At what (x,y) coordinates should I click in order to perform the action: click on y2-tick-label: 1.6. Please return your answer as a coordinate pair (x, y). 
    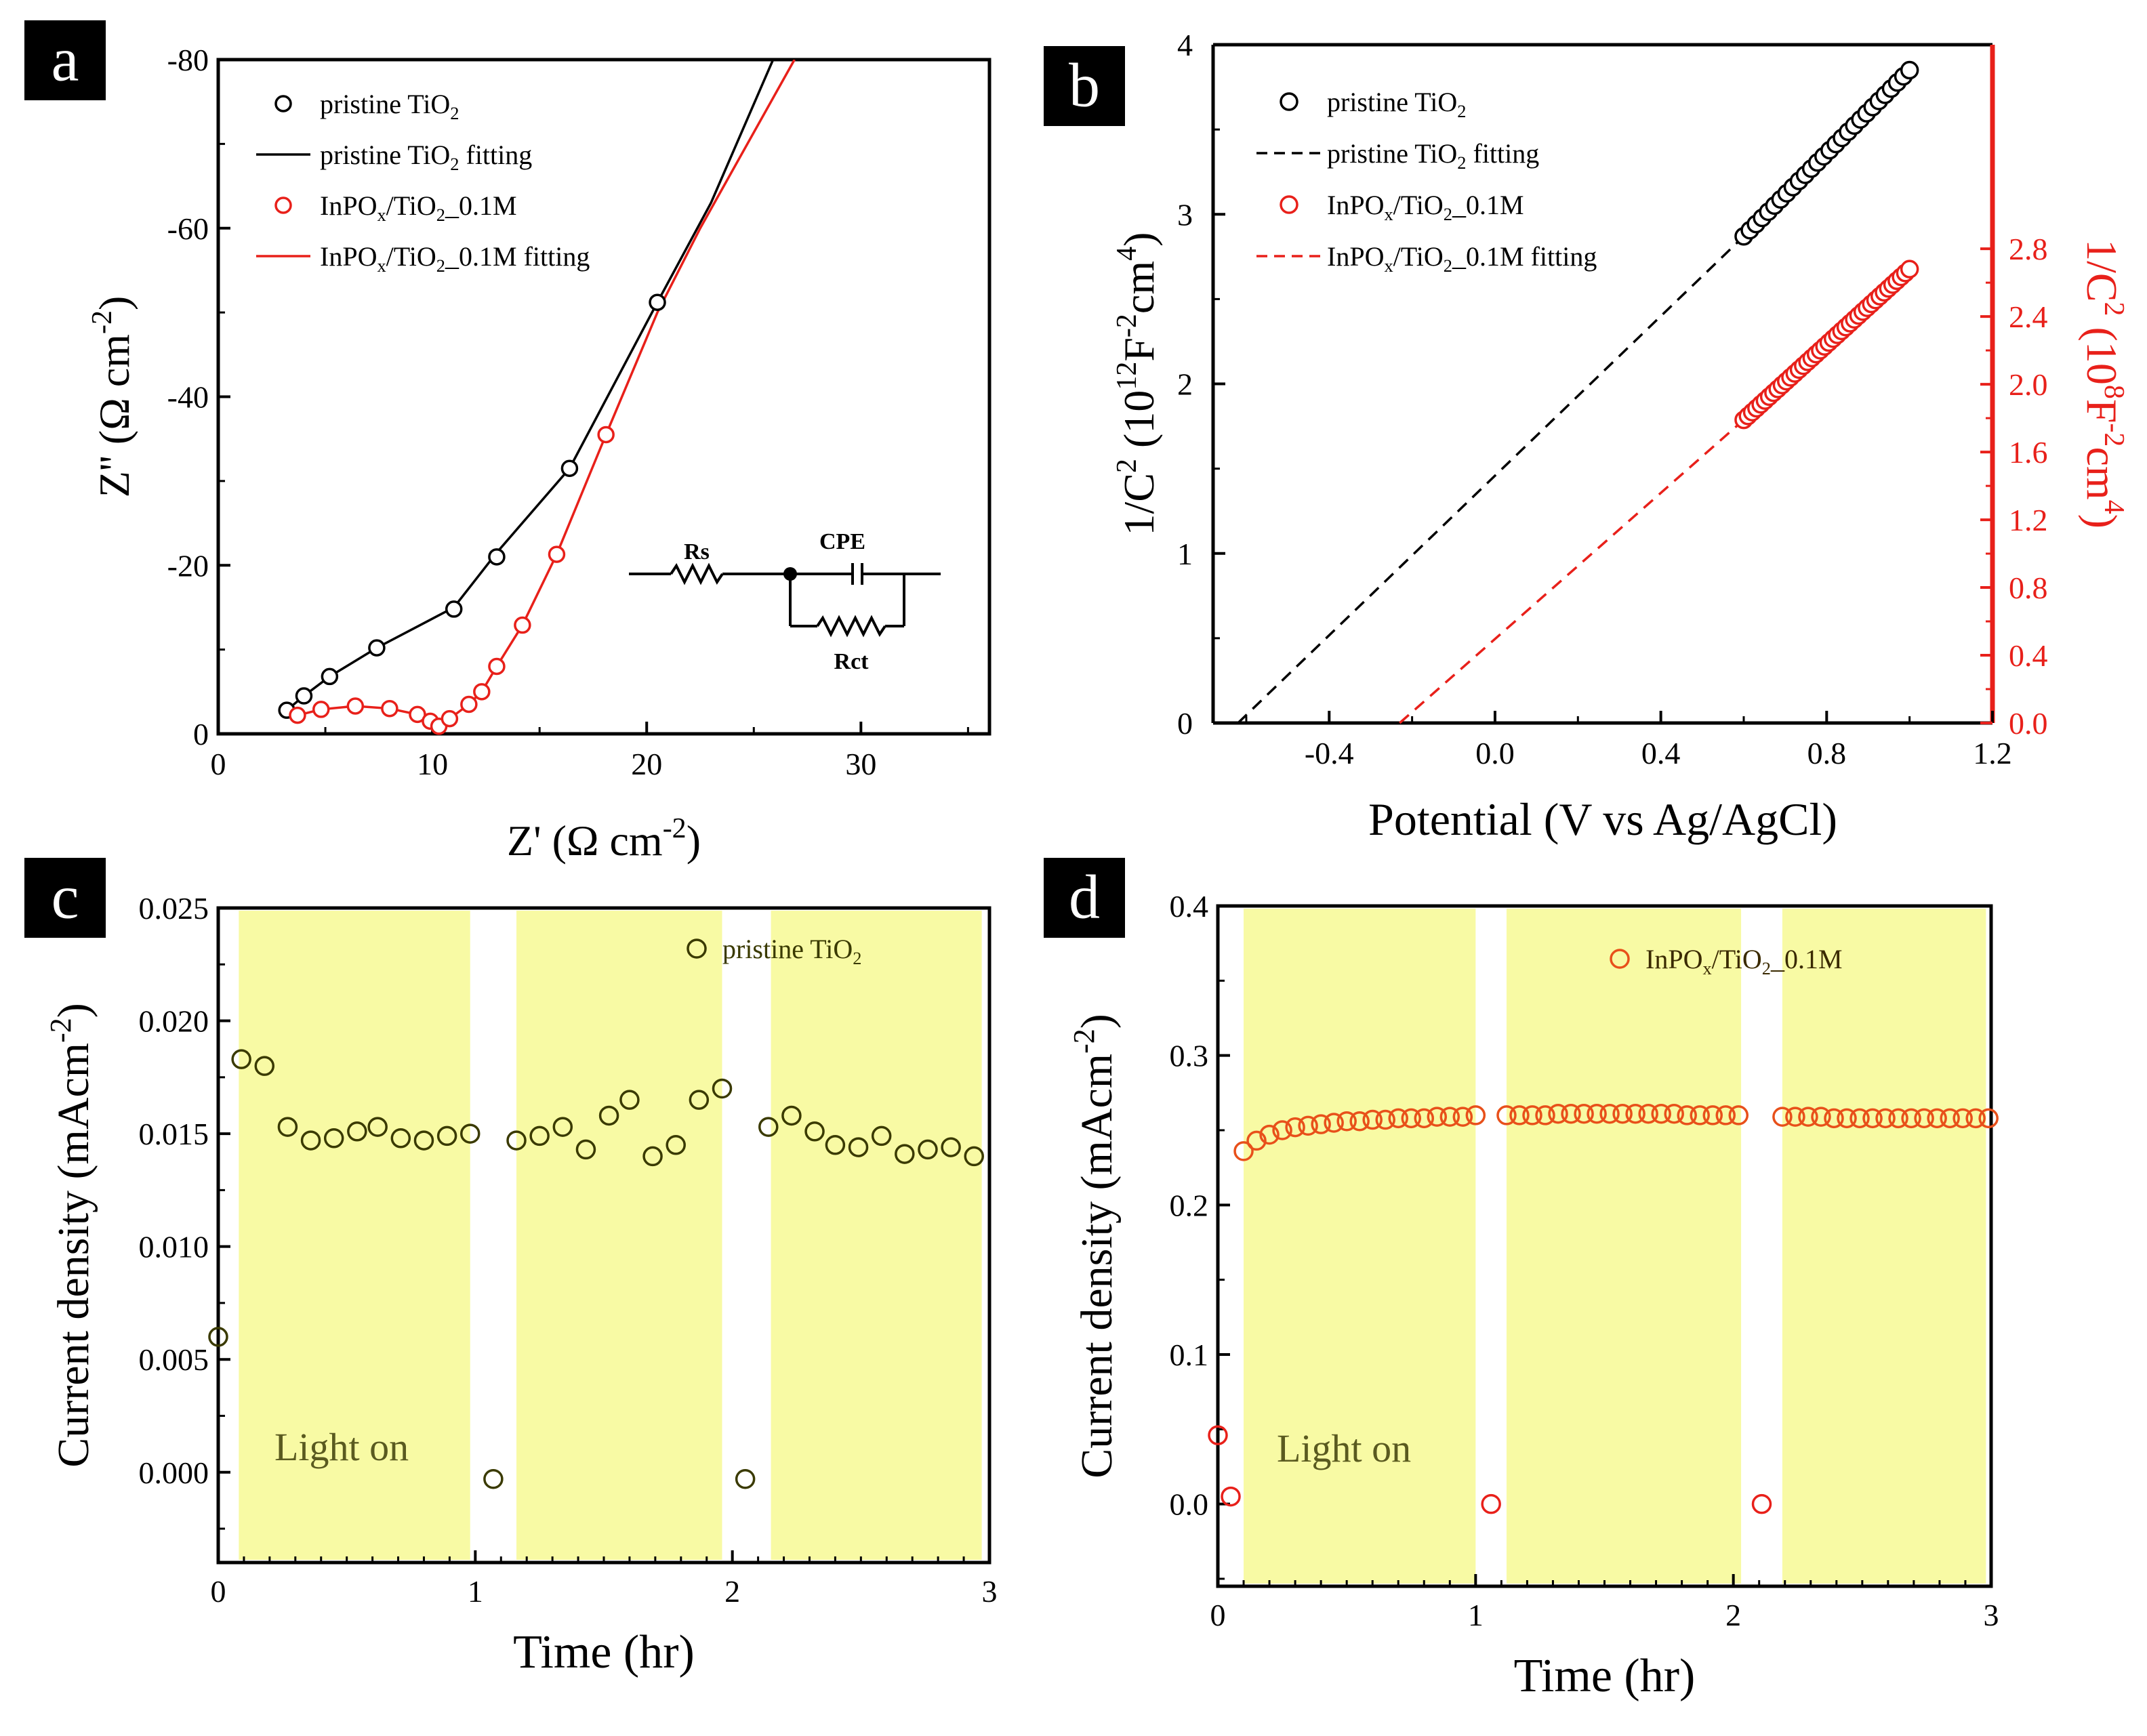
    Looking at the image, I should click on (2029, 452).